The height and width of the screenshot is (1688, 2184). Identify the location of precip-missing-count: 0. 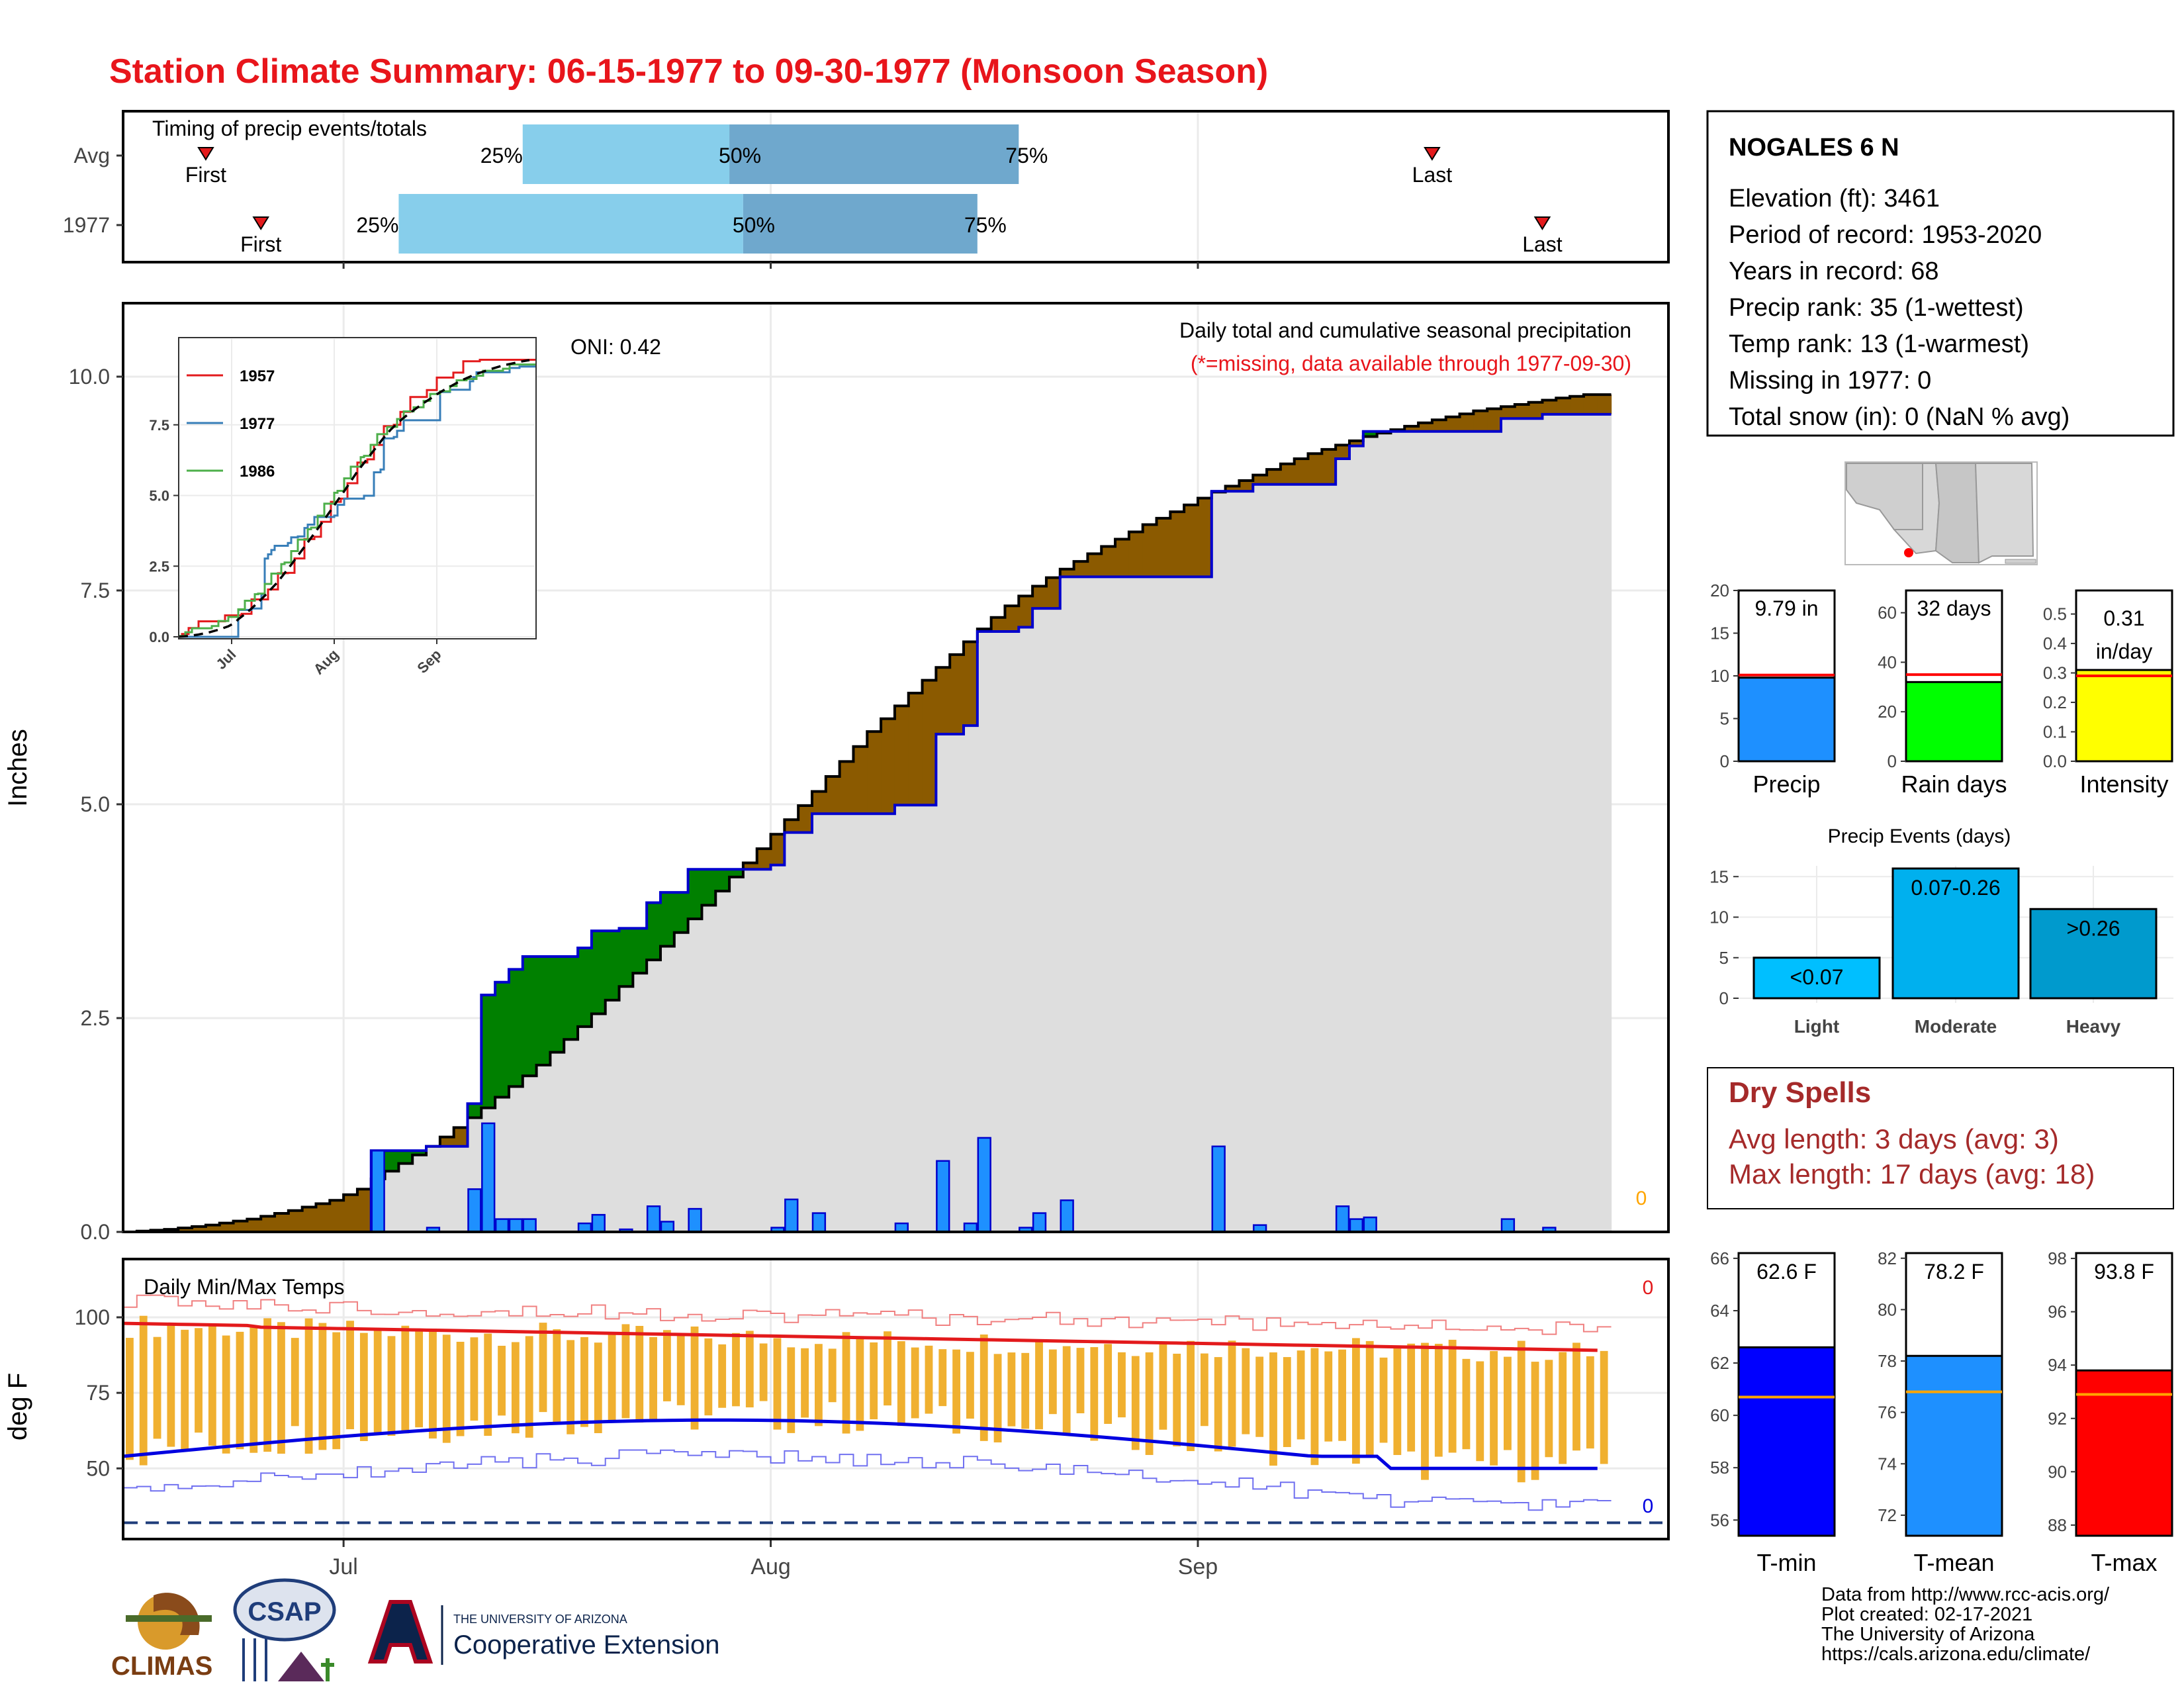
(1641, 1198).